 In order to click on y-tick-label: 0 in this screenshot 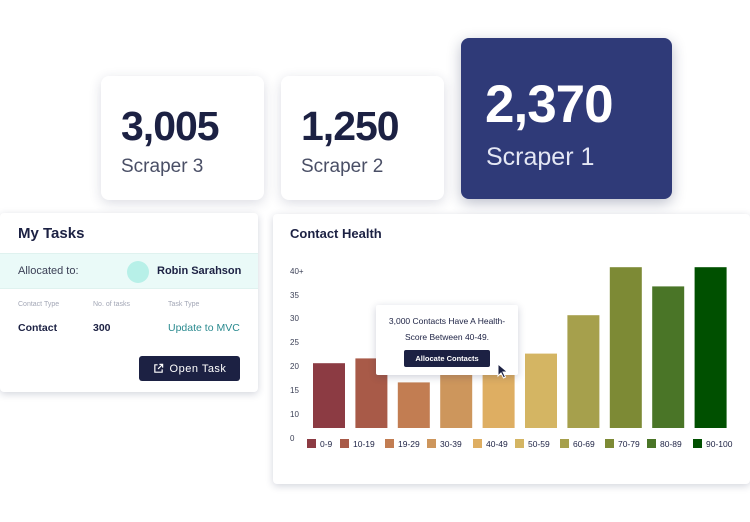, I will do `click(292, 438)`.